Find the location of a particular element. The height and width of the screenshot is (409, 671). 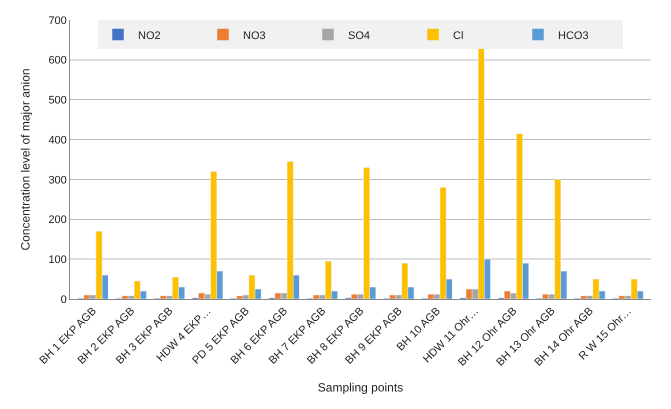

x-axis-title: Sampling points is located at coordinates (361, 387).